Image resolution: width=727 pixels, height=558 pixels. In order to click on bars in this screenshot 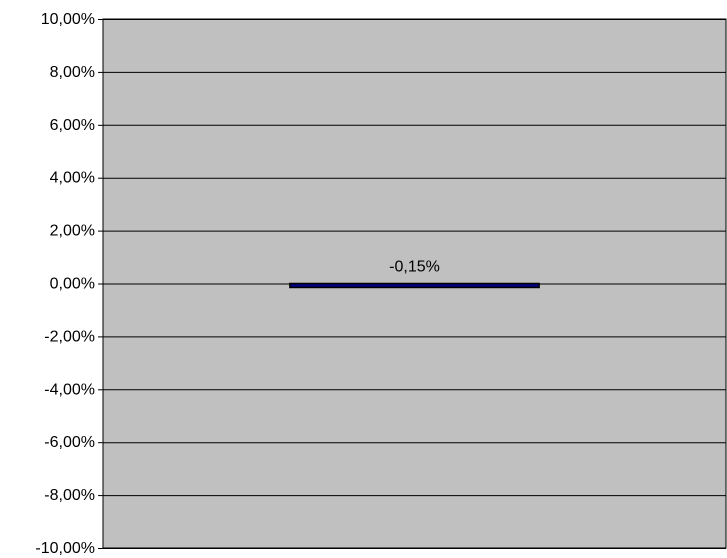, I will do `click(414, 285)`.